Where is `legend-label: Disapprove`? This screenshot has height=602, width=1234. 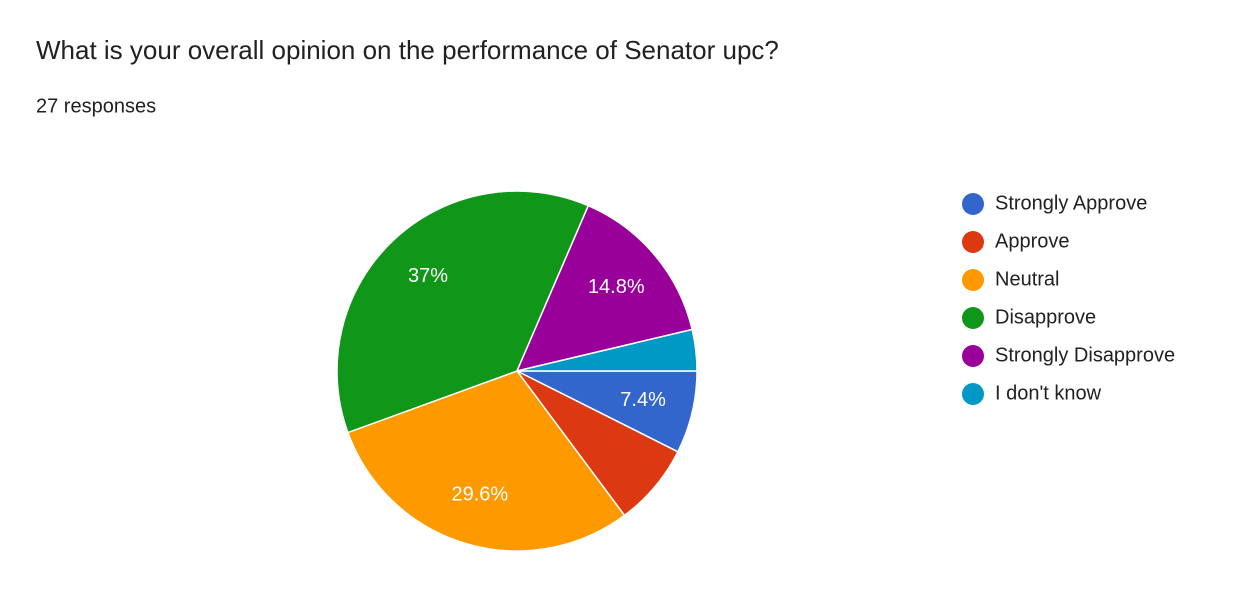 legend-label: Disapprove is located at coordinates (1045, 317).